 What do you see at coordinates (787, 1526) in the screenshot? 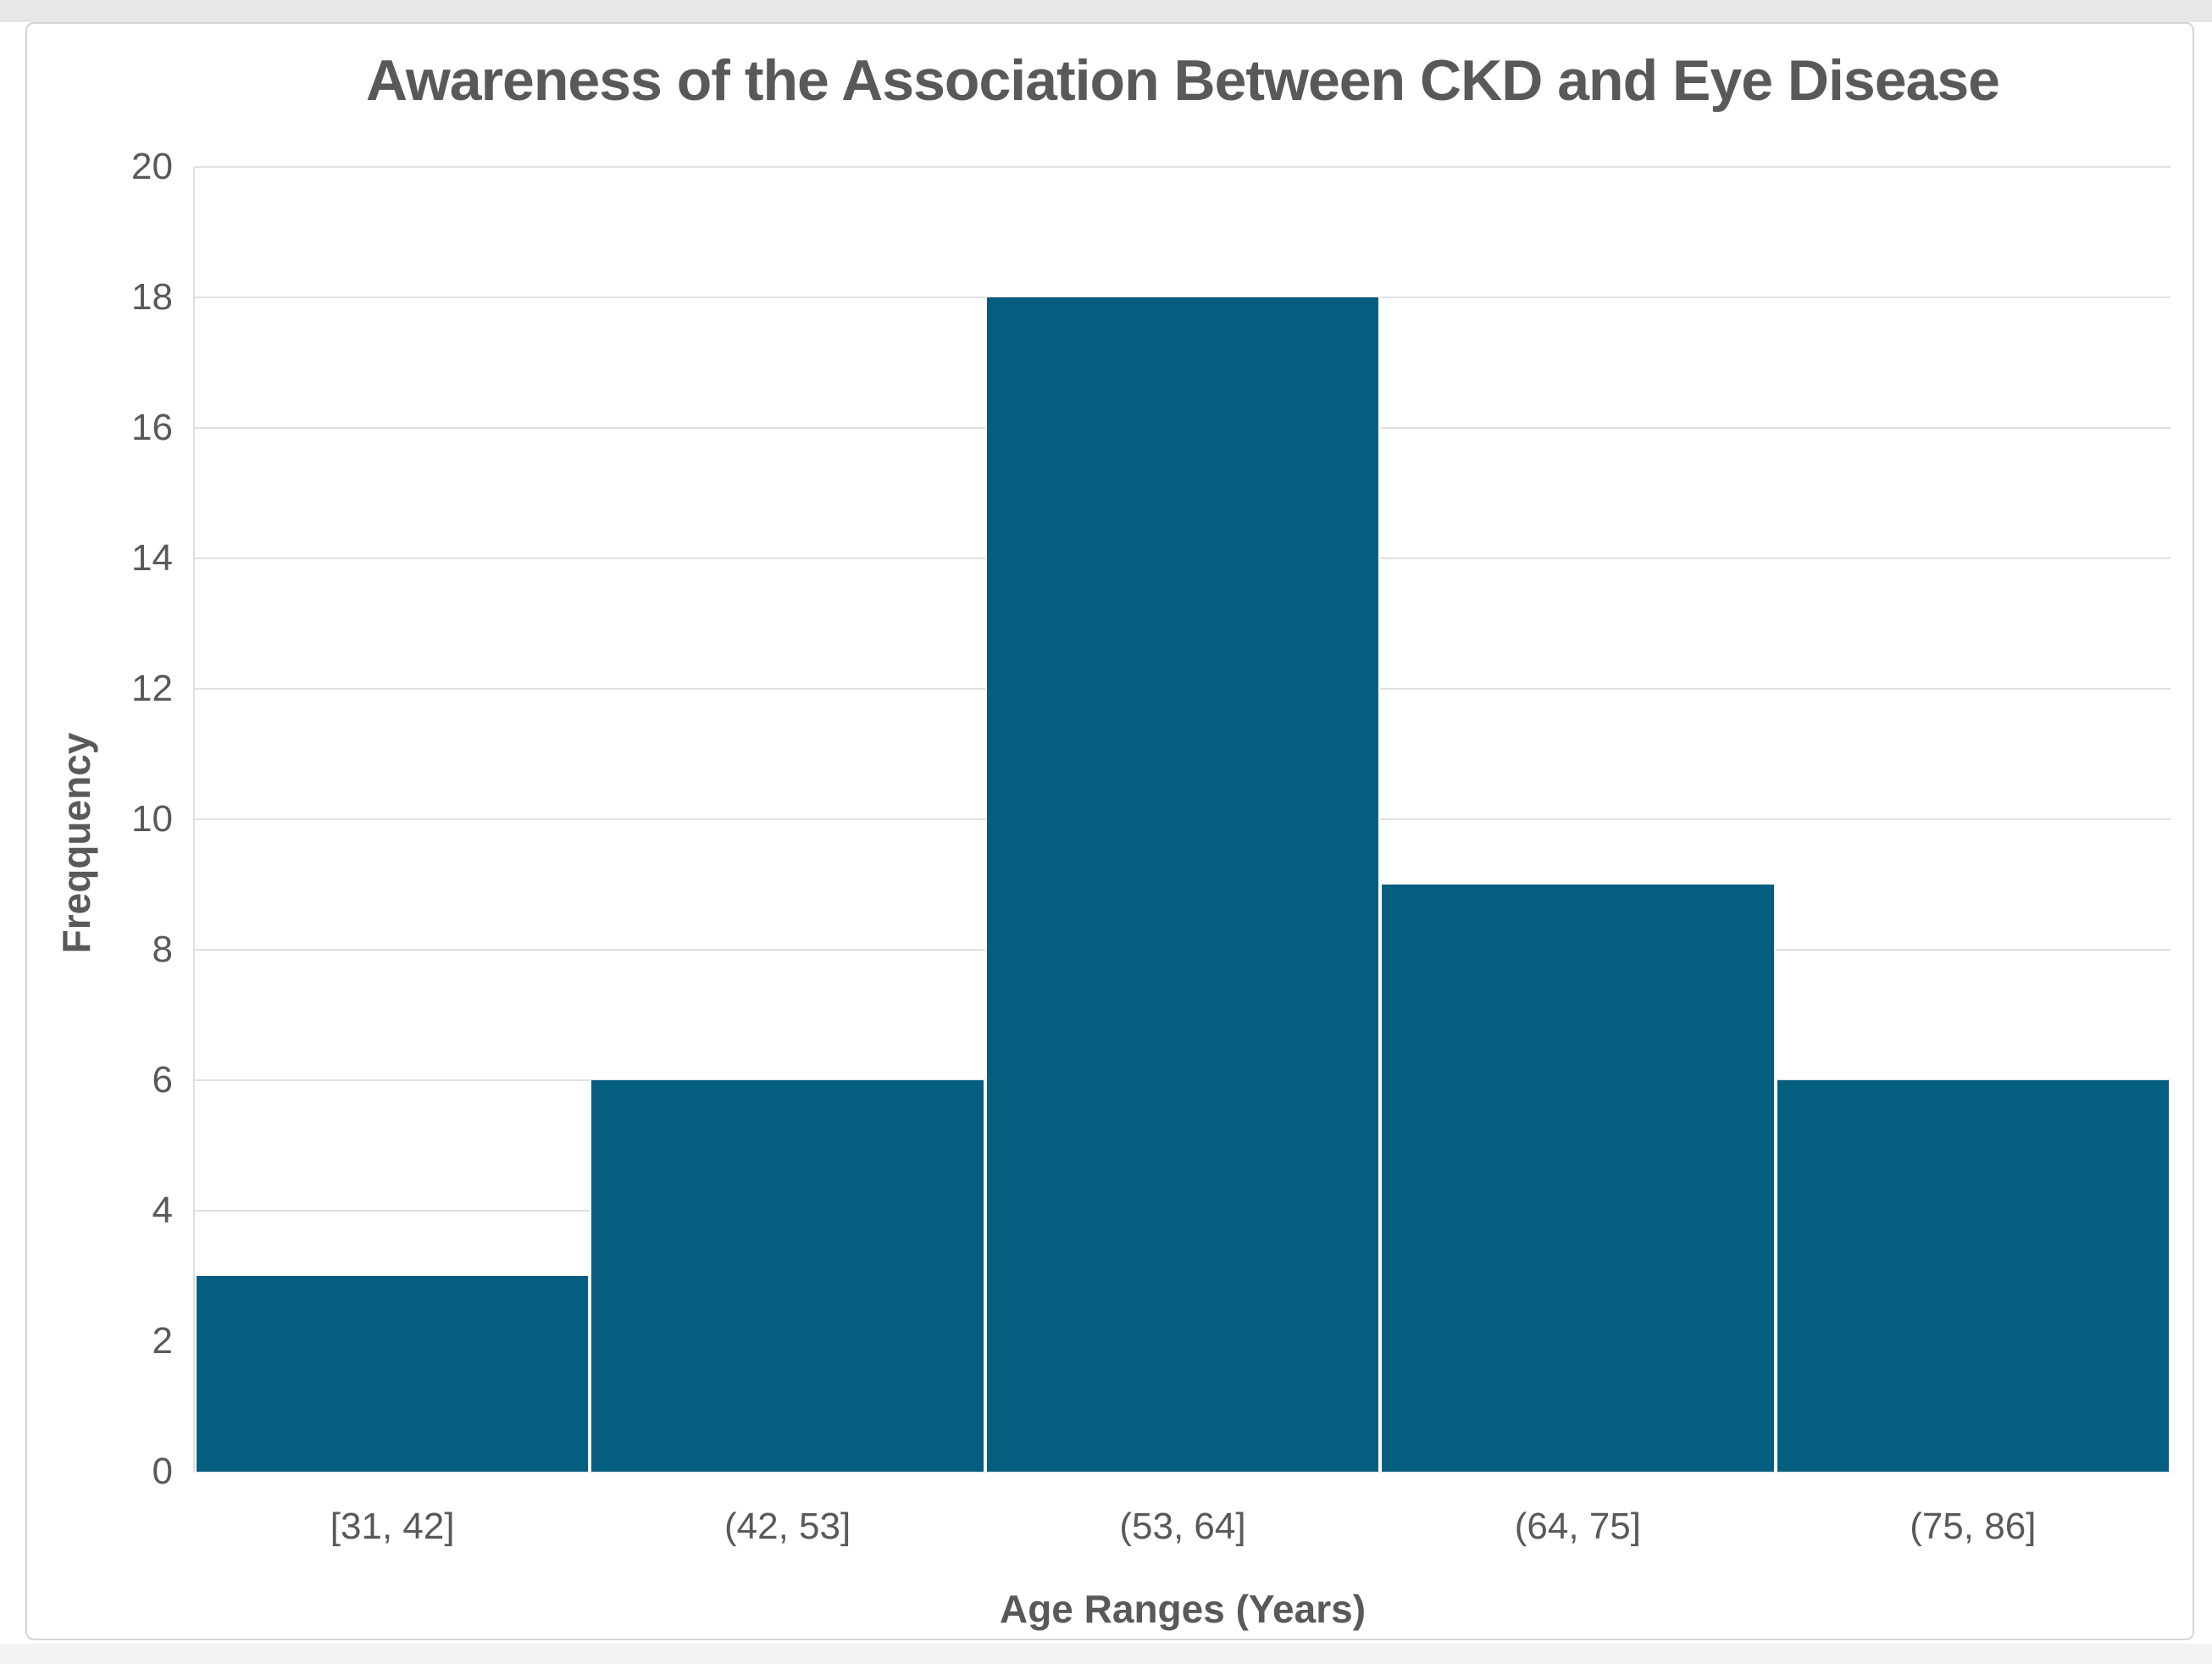
I see `x-axis-category-label: (42, 53]` at bounding box center [787, 1526].